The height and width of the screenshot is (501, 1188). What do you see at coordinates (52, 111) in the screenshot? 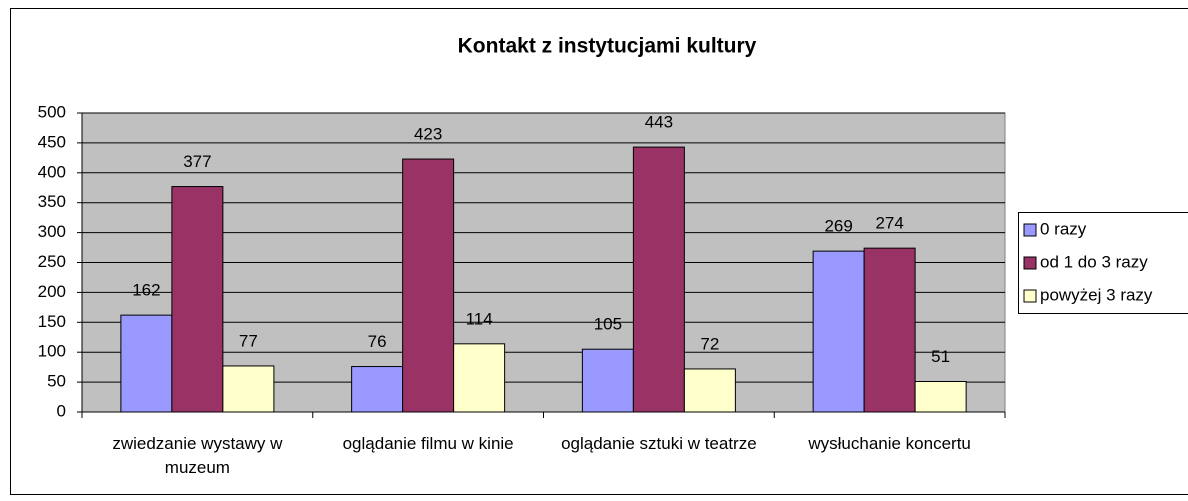
I see `y-tick-label: 500` at bounding box center [52, 111].